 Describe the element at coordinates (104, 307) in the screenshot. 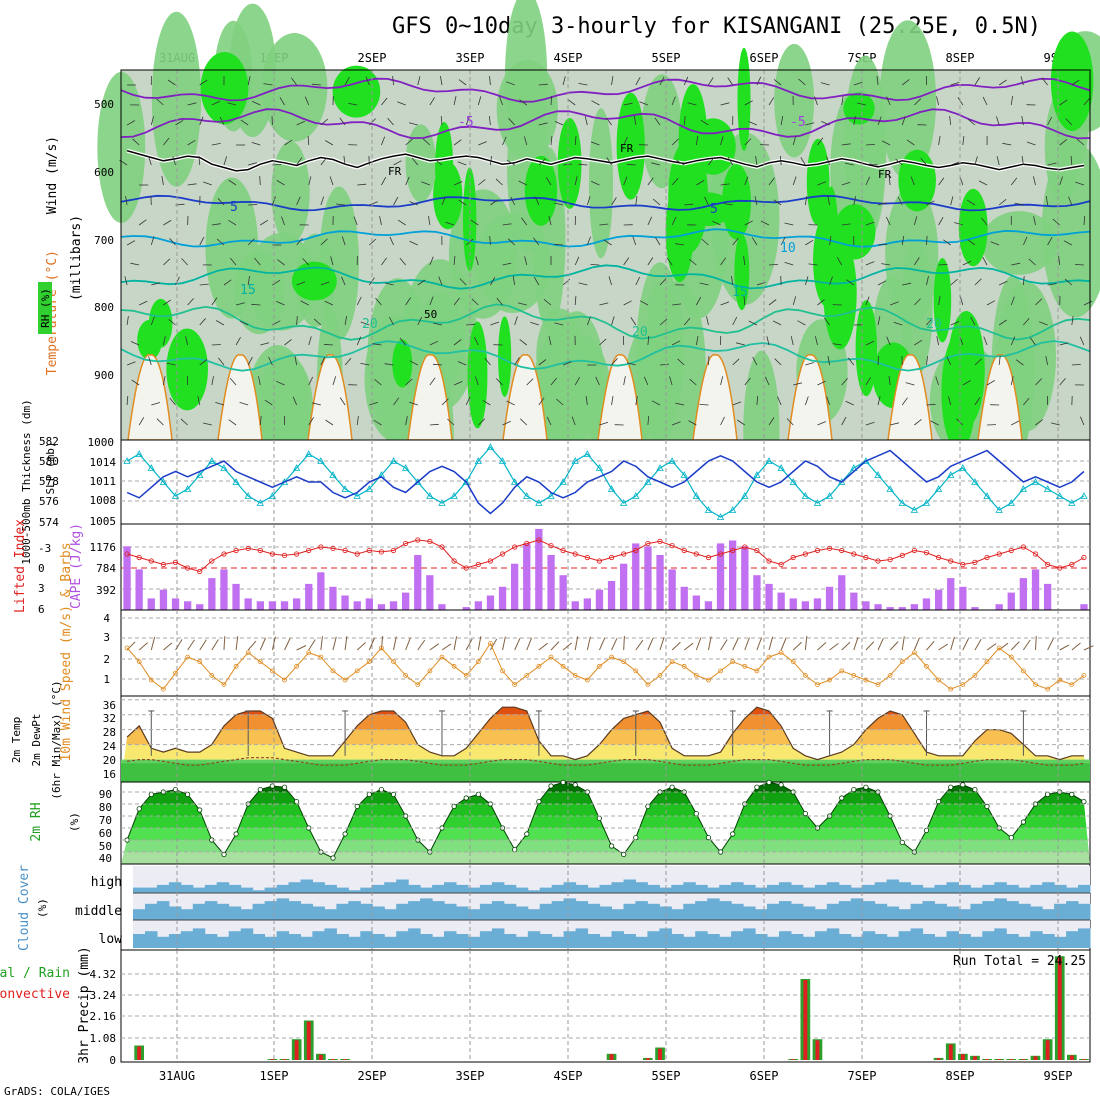

I see `y-tick: 800` at that location.